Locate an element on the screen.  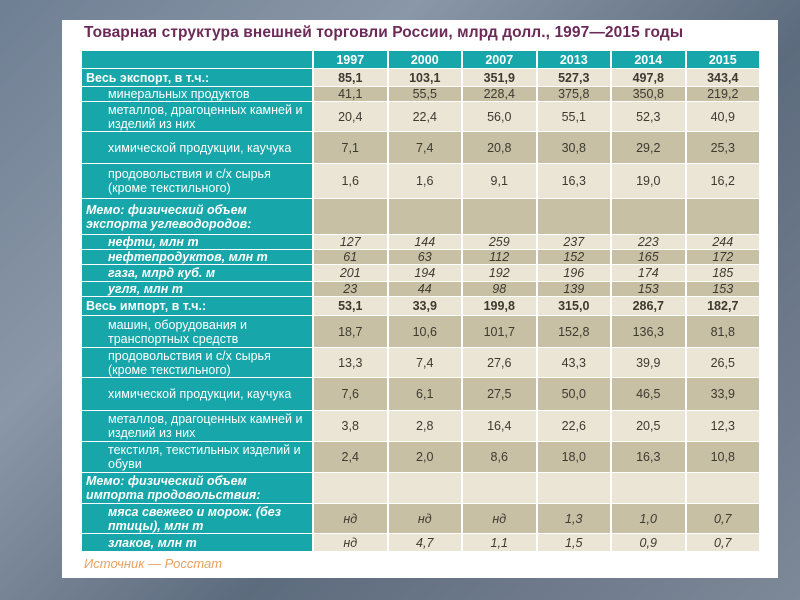
table-cell: 127 is located at coordinates (350, 242).